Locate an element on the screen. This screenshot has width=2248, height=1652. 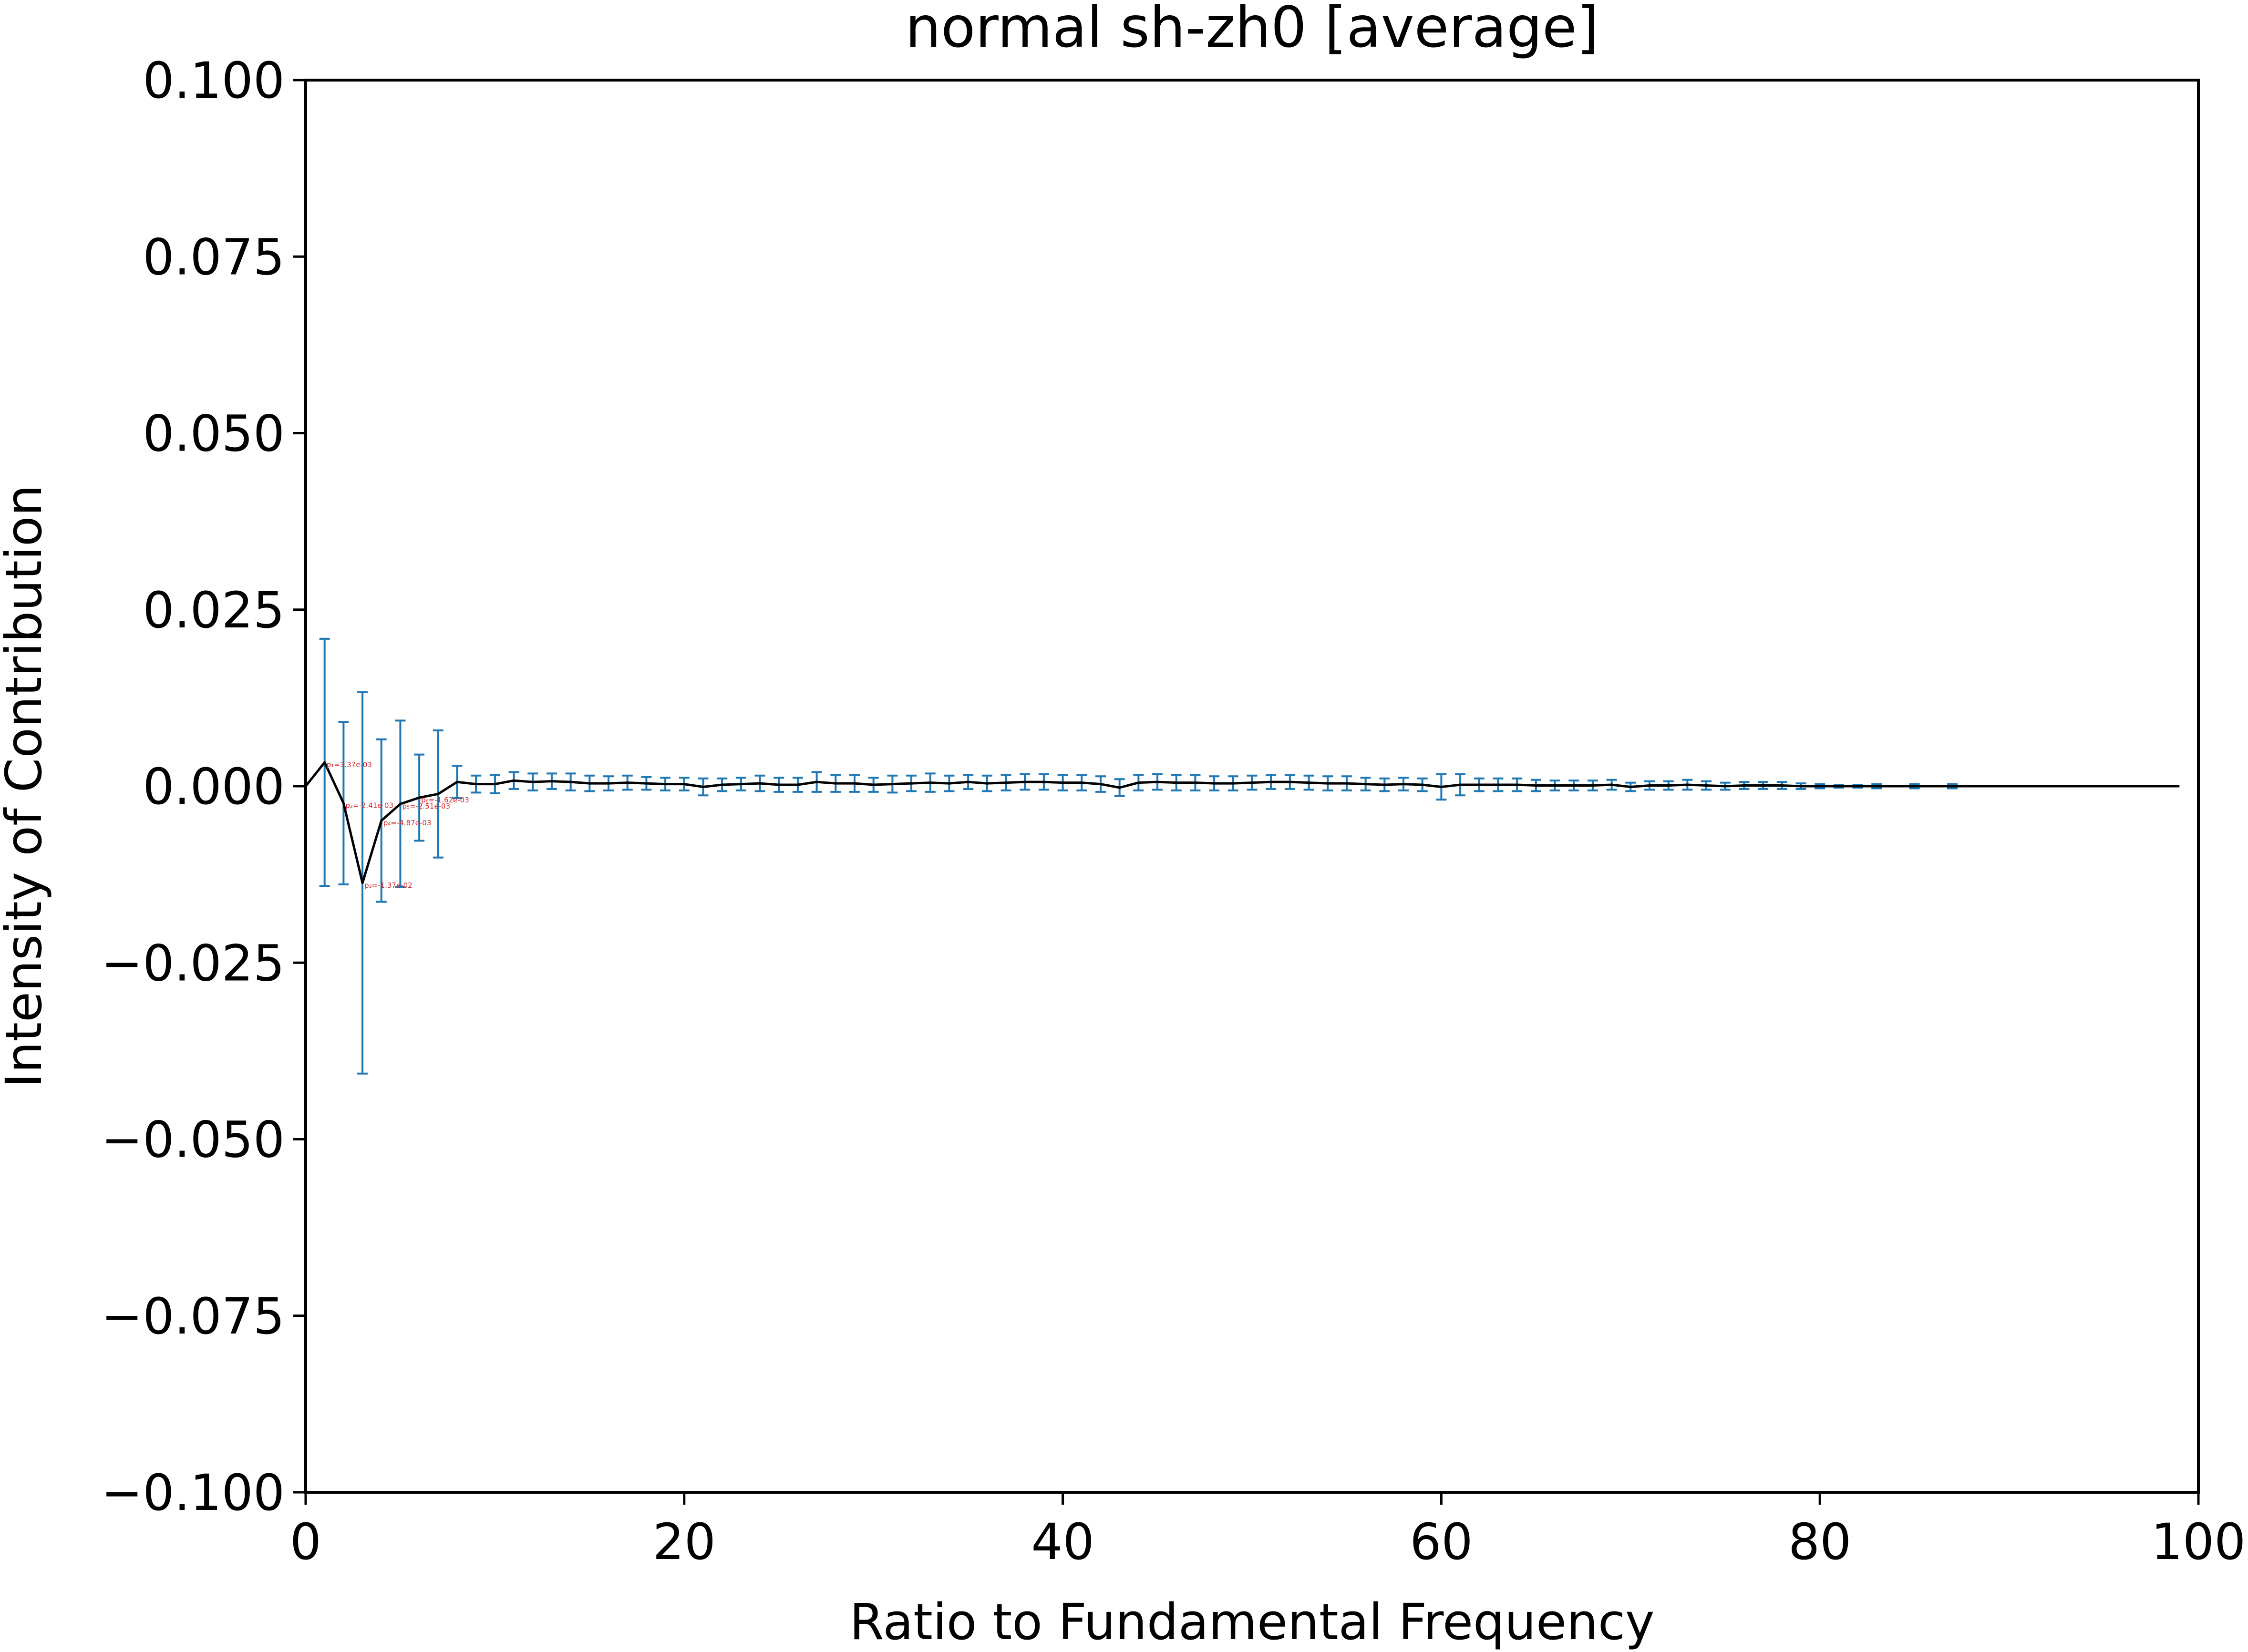
y-tick-label: 0.025 is located at coordinates (214, 610).